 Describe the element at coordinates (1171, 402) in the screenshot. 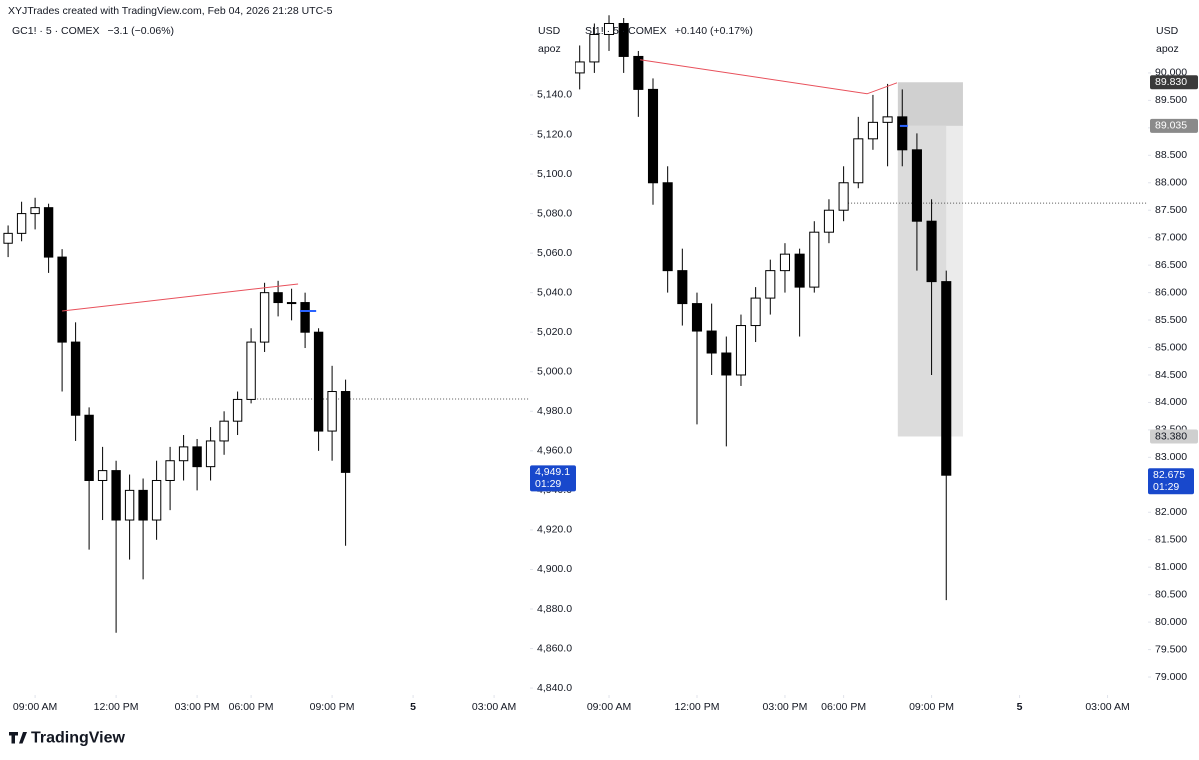

I see `y-tick-label: 84.000` at that location.